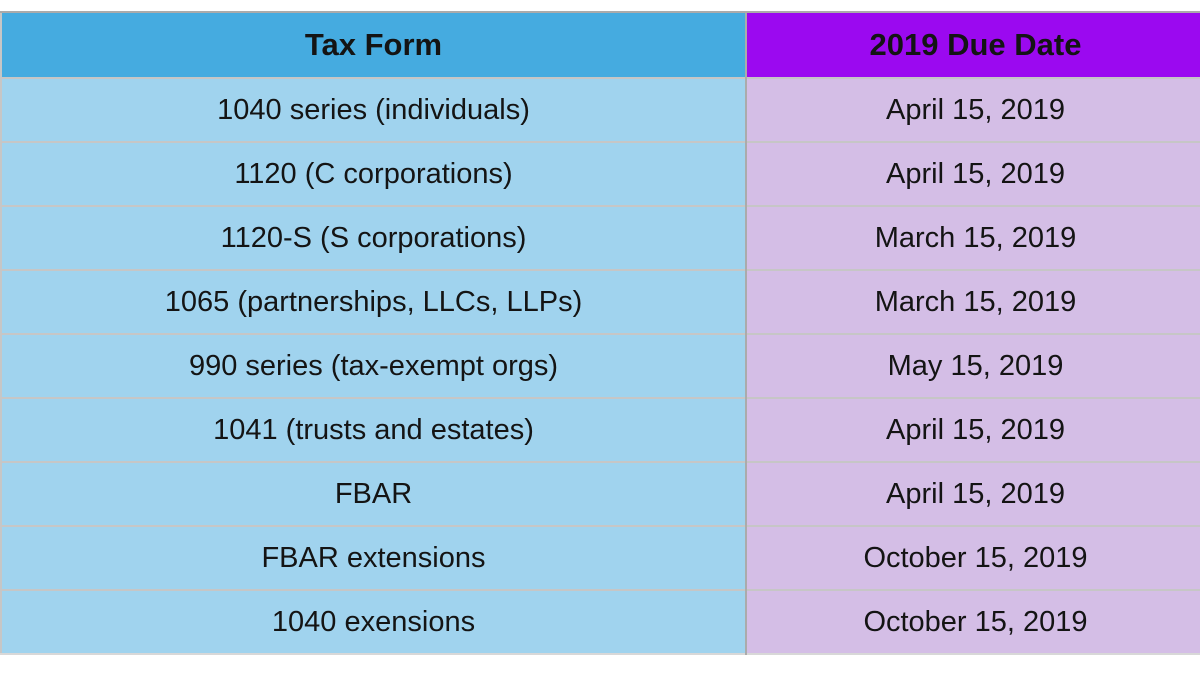 This screenshot has width=1200, height=675. I want to click on tax-form-cell: 1120-S (S corporations), so click(373, 237).